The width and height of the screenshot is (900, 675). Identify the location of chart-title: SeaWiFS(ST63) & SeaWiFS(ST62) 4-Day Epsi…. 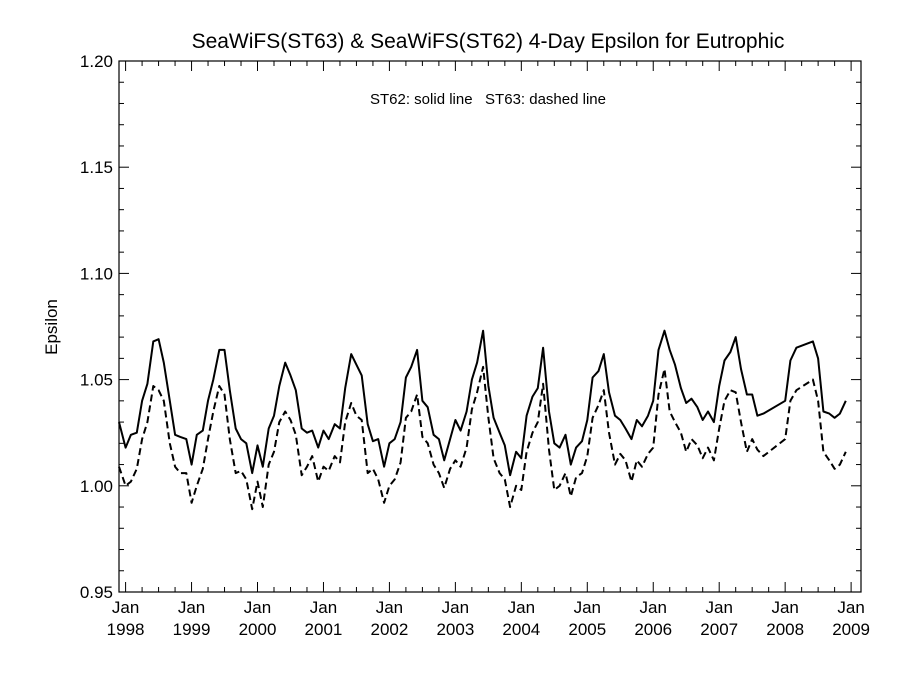
(488, 41).